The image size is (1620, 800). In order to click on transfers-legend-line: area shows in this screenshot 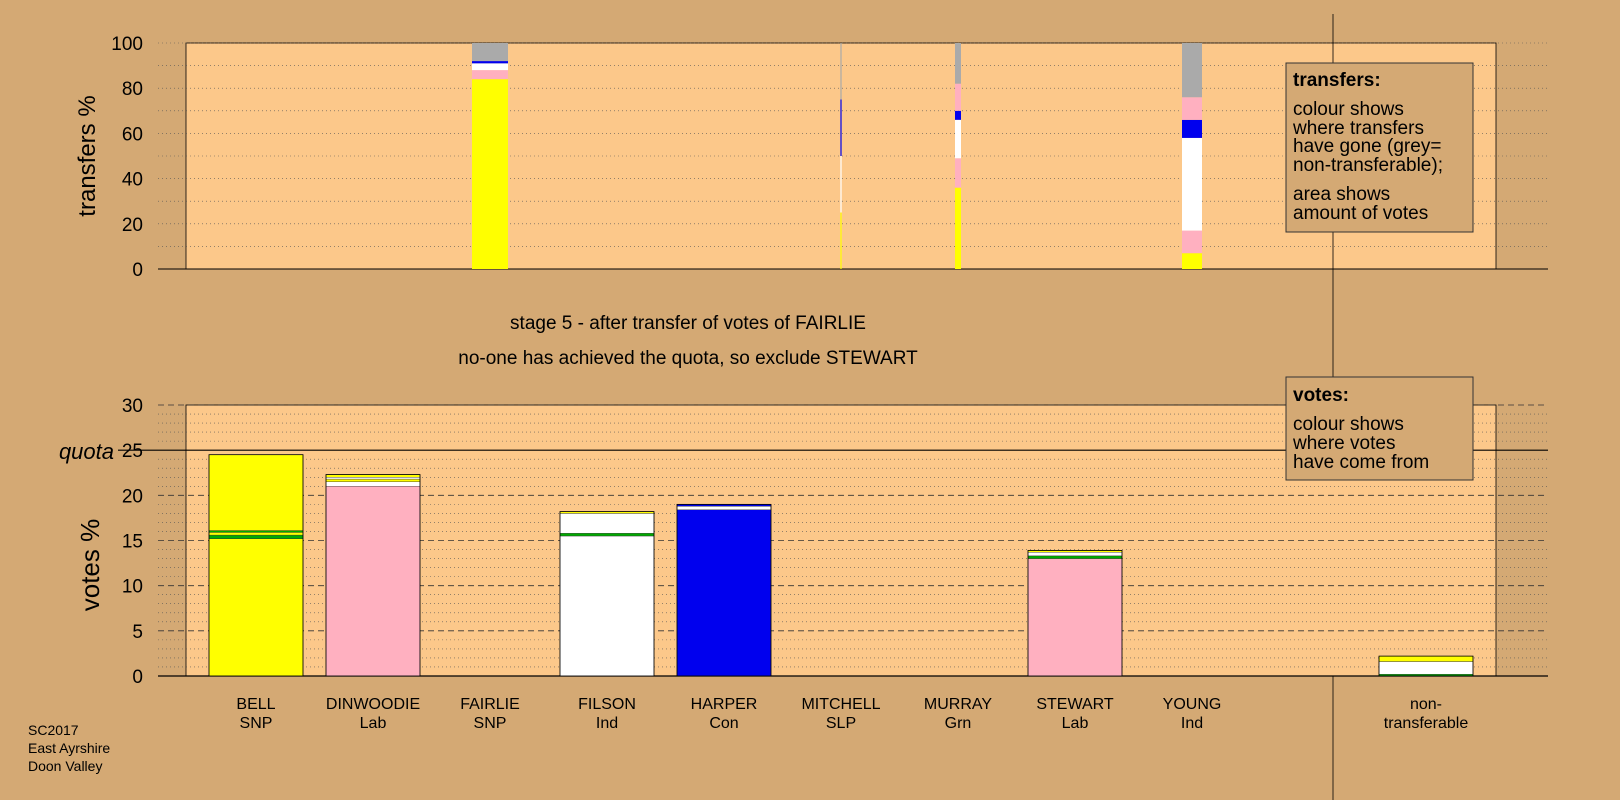, I will do `click(1341, 194)`.